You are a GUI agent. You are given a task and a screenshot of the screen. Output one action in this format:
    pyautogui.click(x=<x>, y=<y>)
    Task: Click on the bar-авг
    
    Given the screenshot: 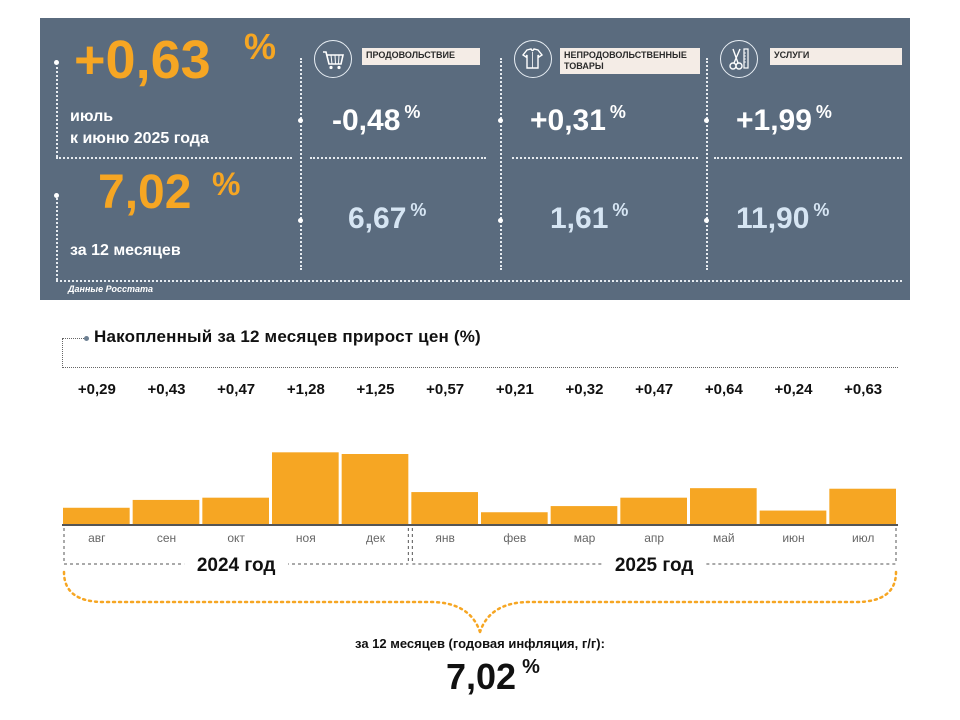 What is the action you would take?
    pyautogui.click(x=96, y=515)
    